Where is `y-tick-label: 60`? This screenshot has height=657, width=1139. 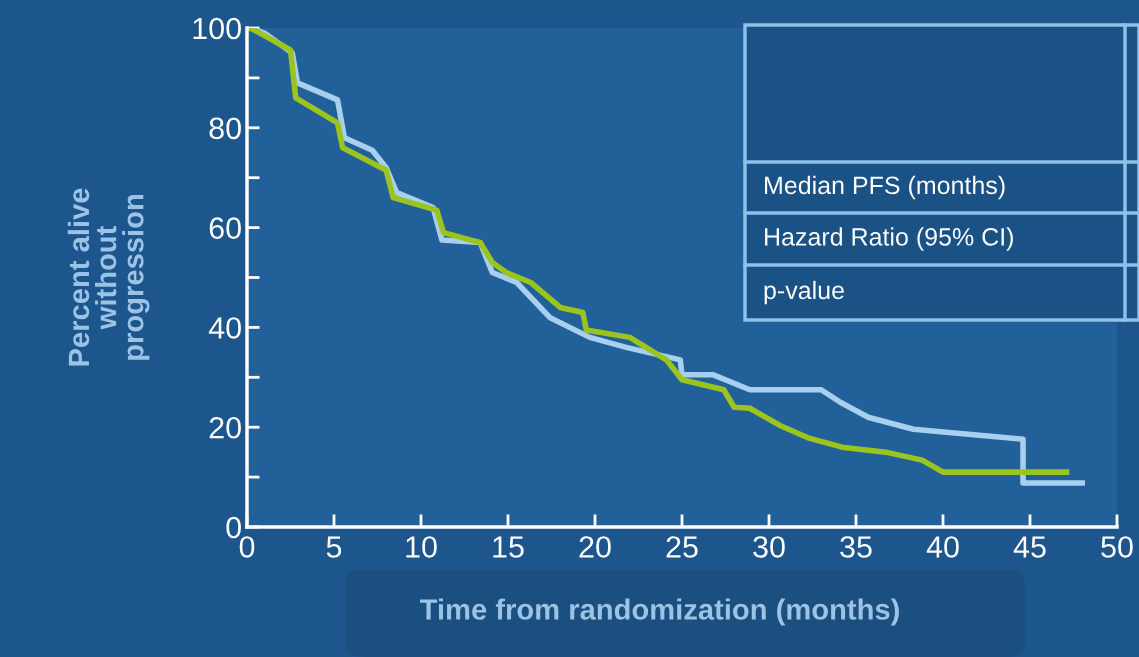
y-tick-label: 60 is located at coordinates (225, 228).